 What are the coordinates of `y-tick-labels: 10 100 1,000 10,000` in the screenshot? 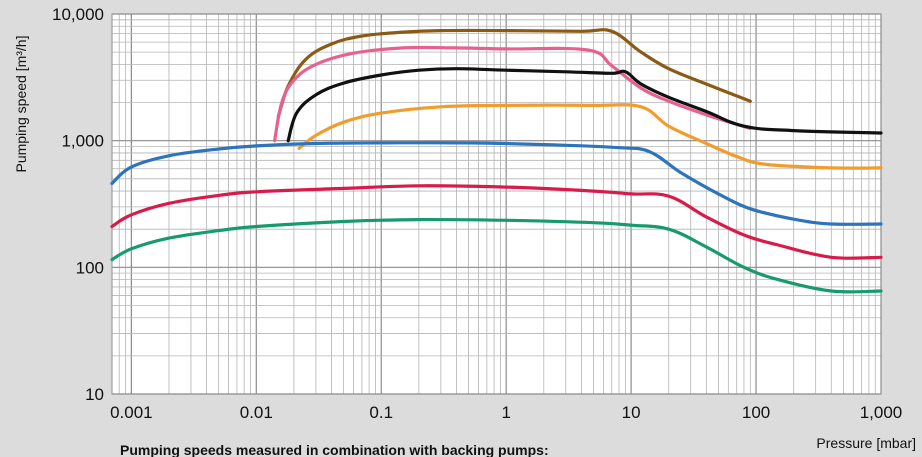 It's located at (78, 204).